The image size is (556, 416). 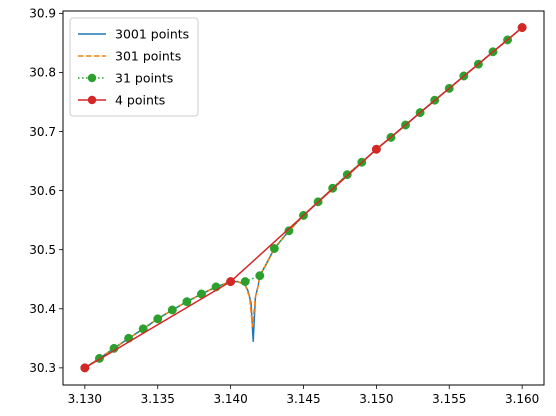 I want to click on legend-entry: 301 points, so click(x=129, y=56).